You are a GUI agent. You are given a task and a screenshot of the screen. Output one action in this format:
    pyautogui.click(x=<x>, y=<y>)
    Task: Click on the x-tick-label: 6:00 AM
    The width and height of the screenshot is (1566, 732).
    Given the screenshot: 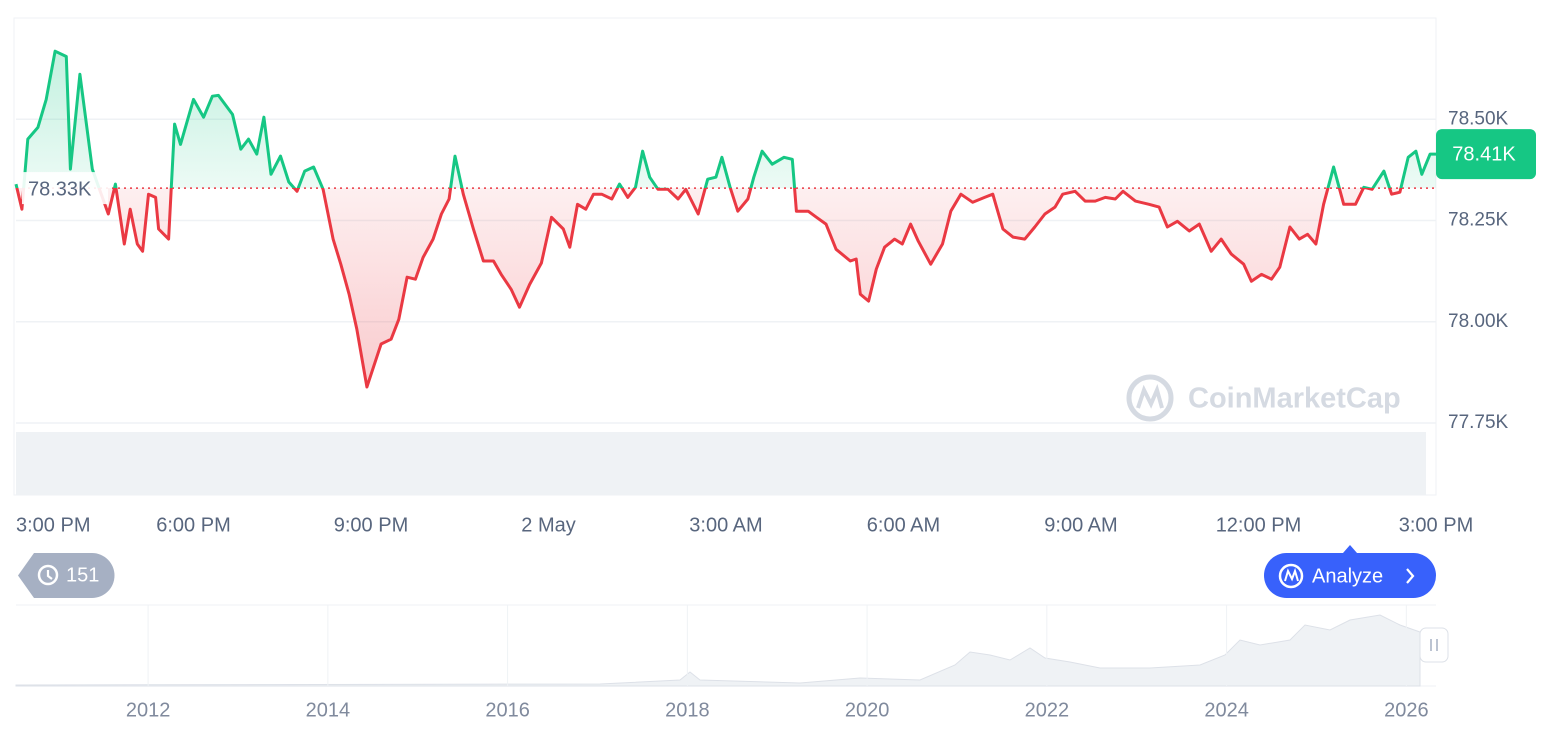 What is the action you would take?
    pyautogui.click(x=903, y=525)
    